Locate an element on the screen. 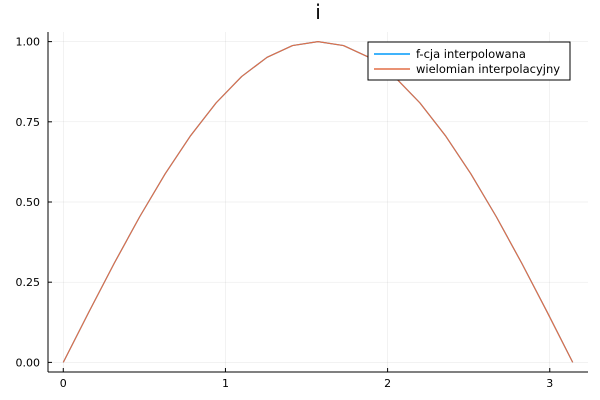 This screenshot has height=400, width=600. legend-label: f-cja interpolowana is located at coordinates (471, 54).